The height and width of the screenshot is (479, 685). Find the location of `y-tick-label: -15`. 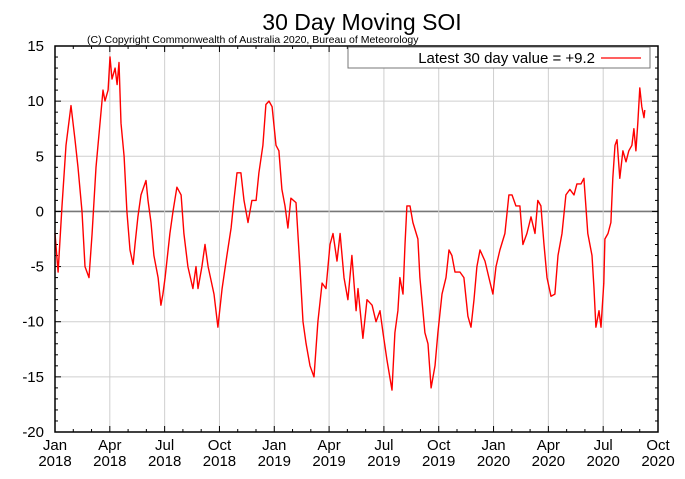

y-tick-label: -15 is located at coordinates (33, 377).